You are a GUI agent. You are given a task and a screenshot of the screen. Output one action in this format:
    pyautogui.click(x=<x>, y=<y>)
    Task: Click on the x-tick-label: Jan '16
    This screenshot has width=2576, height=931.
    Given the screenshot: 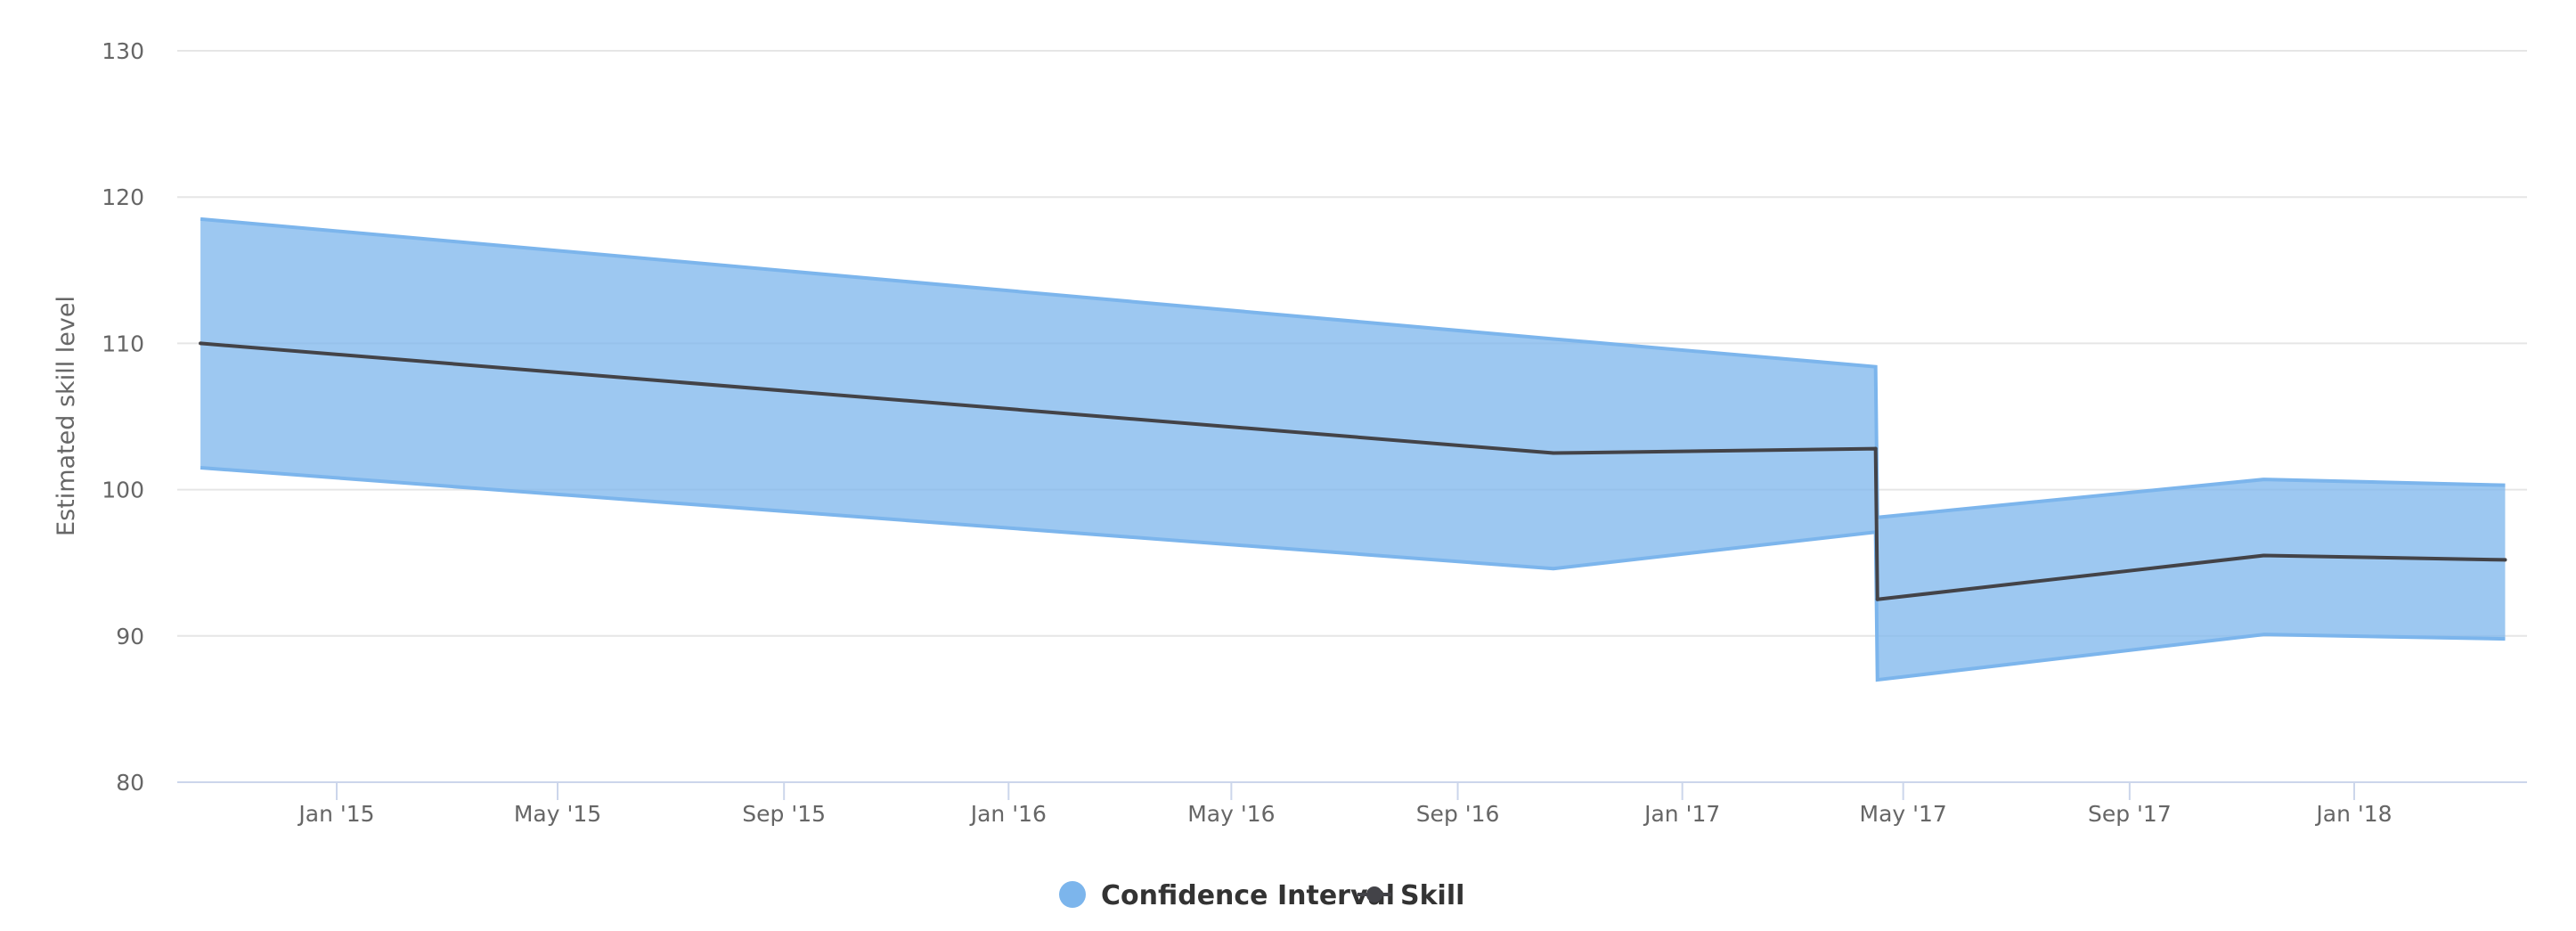 What is the action you would take?
    pyautogui.click(x=1008, y=814)
    